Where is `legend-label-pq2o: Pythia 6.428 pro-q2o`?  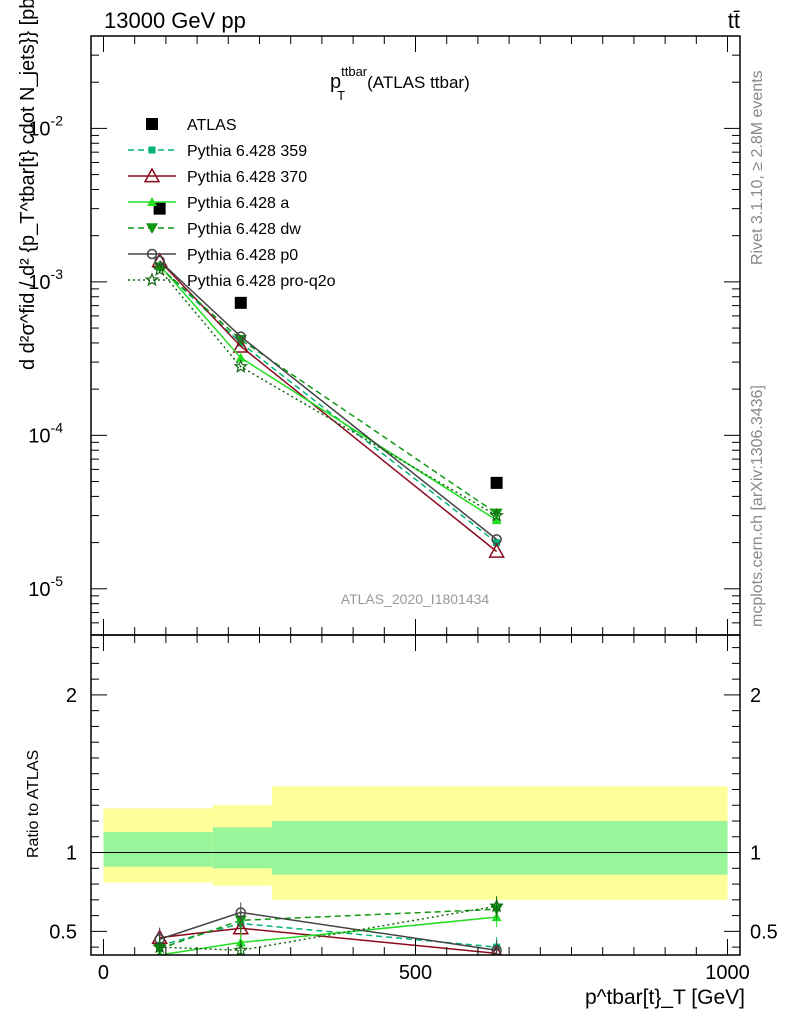 legend-label-pq2o: Pythia 6.428 pro-q2o is located at coordinates (261, 281).